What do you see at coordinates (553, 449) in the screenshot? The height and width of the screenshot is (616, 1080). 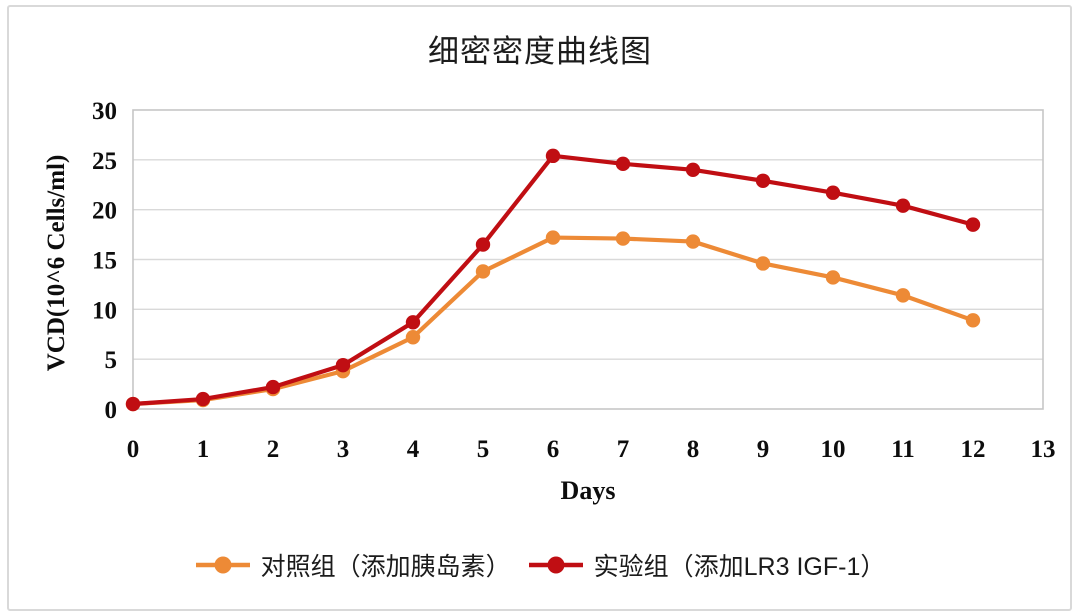 I see `x-tick-label: 6` at bounding box center [553, 449].